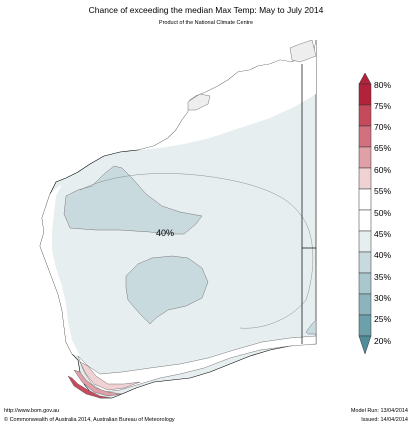 This screenshot has width=412, height=427. I want to click on legend-label: 75%, so click(383, 106).